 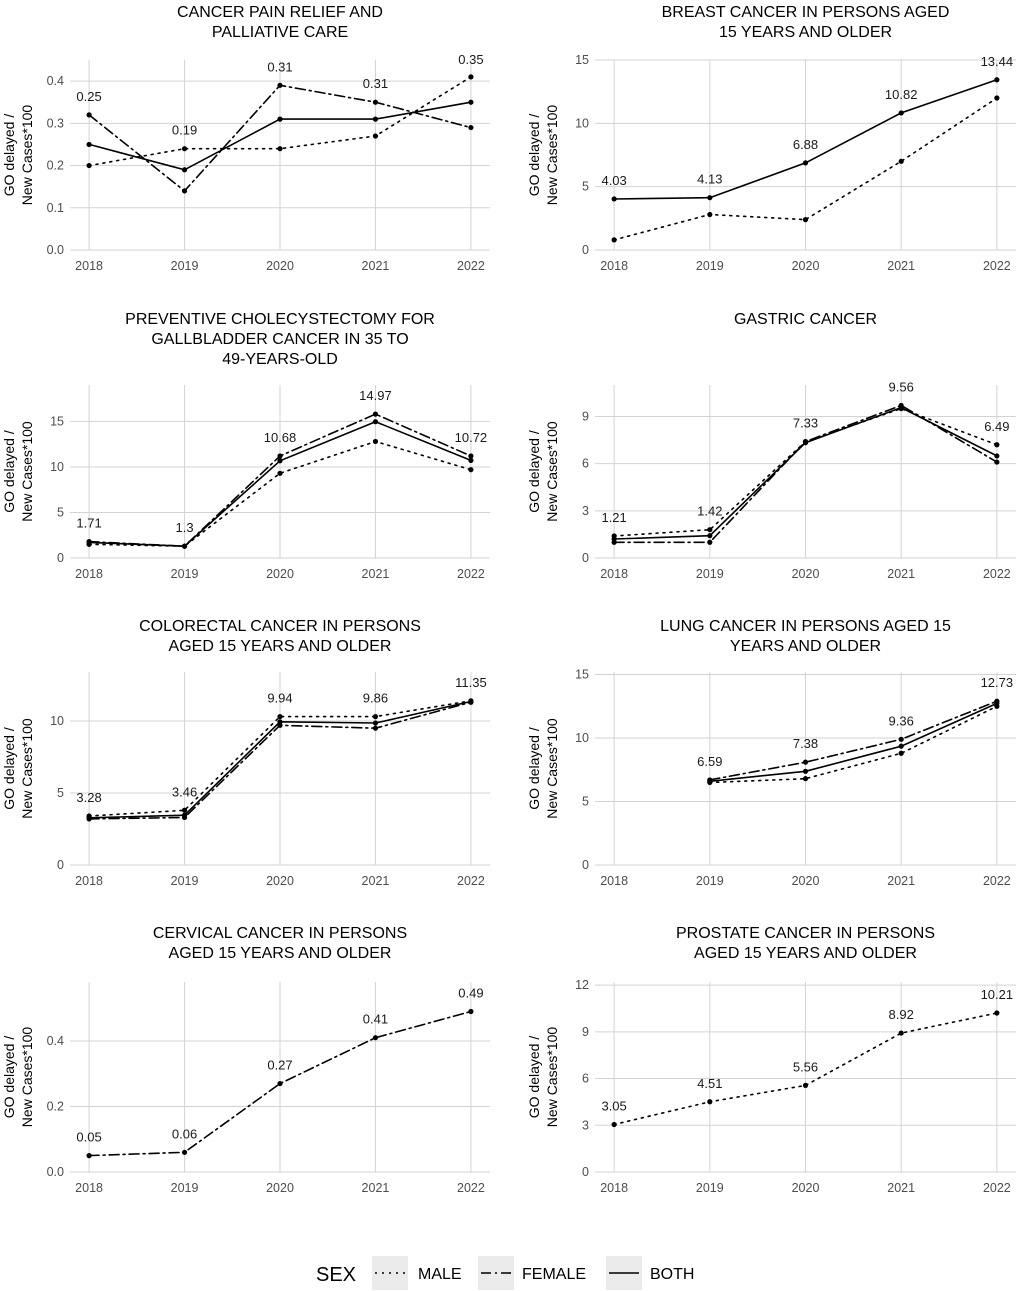 I want to click on series-line-female, so click(x=280, y=1083).